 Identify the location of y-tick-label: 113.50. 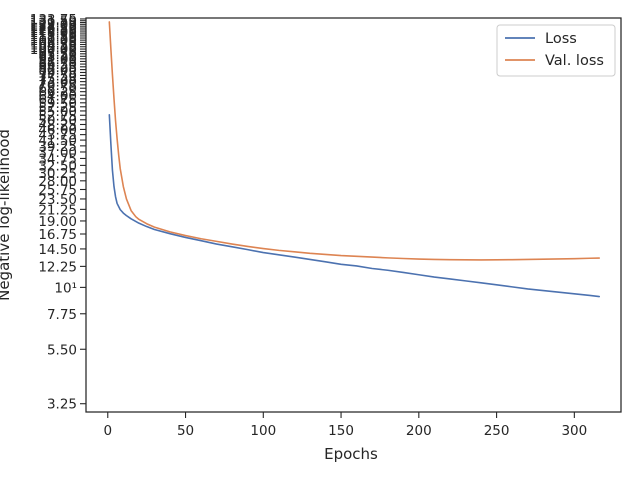
(53, 37).